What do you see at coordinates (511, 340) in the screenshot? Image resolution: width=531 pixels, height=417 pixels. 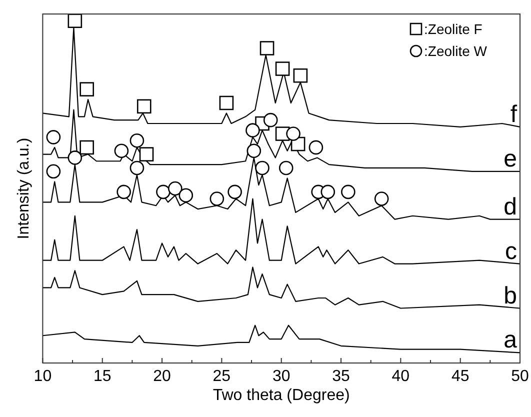 I see `series-label: a` at bounding box center [511, 340].